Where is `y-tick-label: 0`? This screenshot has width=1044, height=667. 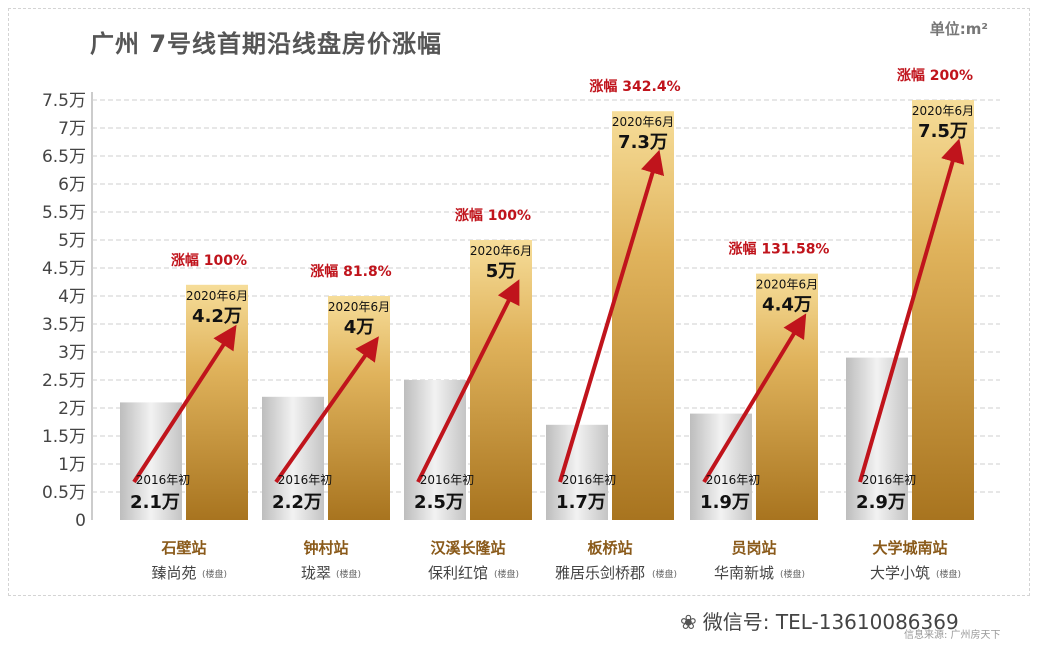 y-tick-label: 0 is located at coordinates (80, 521).